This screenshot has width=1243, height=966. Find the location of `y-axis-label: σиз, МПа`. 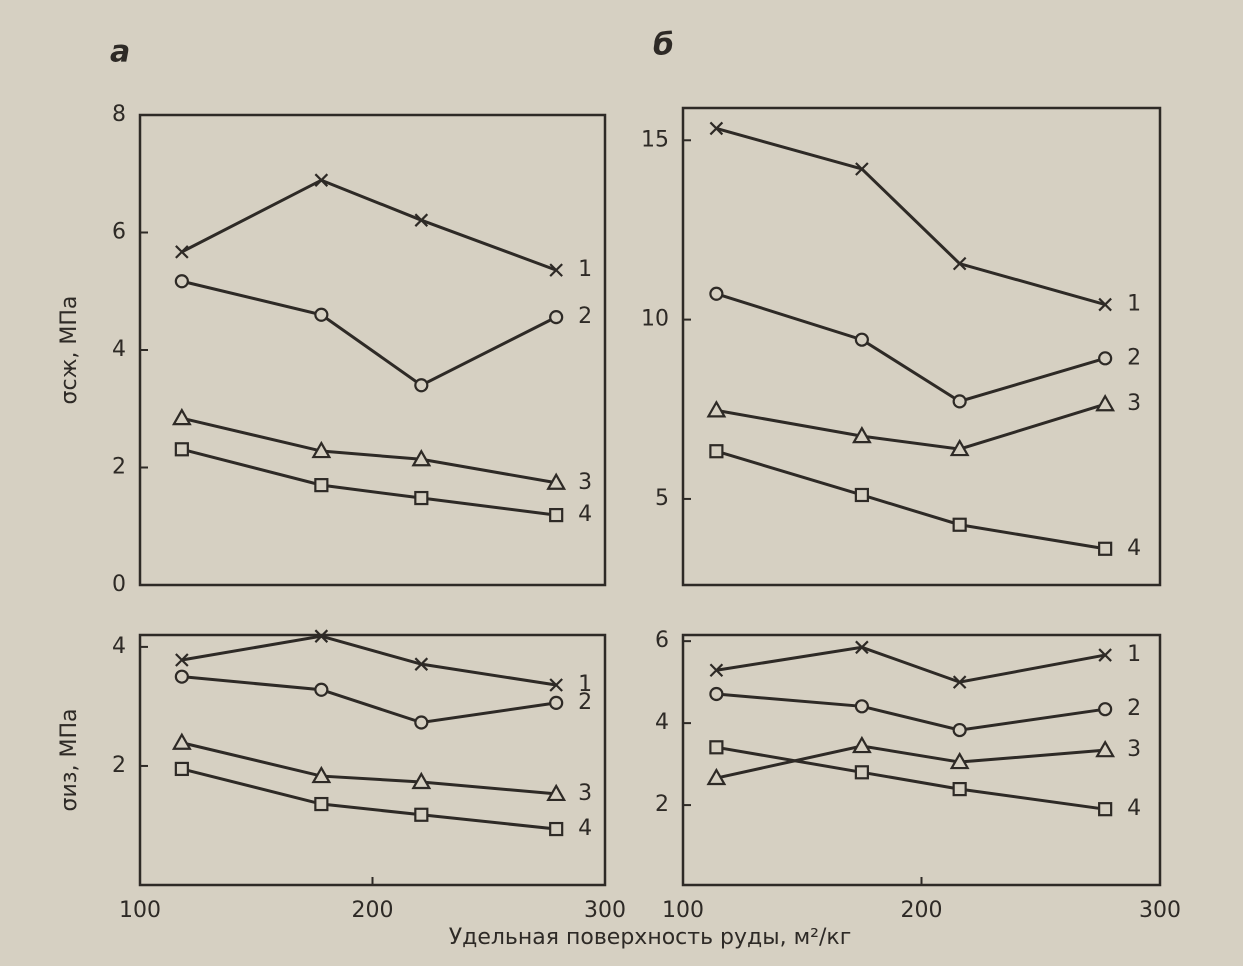

y-axis-label: σиз, МПа is located at coordinates (69, 760).